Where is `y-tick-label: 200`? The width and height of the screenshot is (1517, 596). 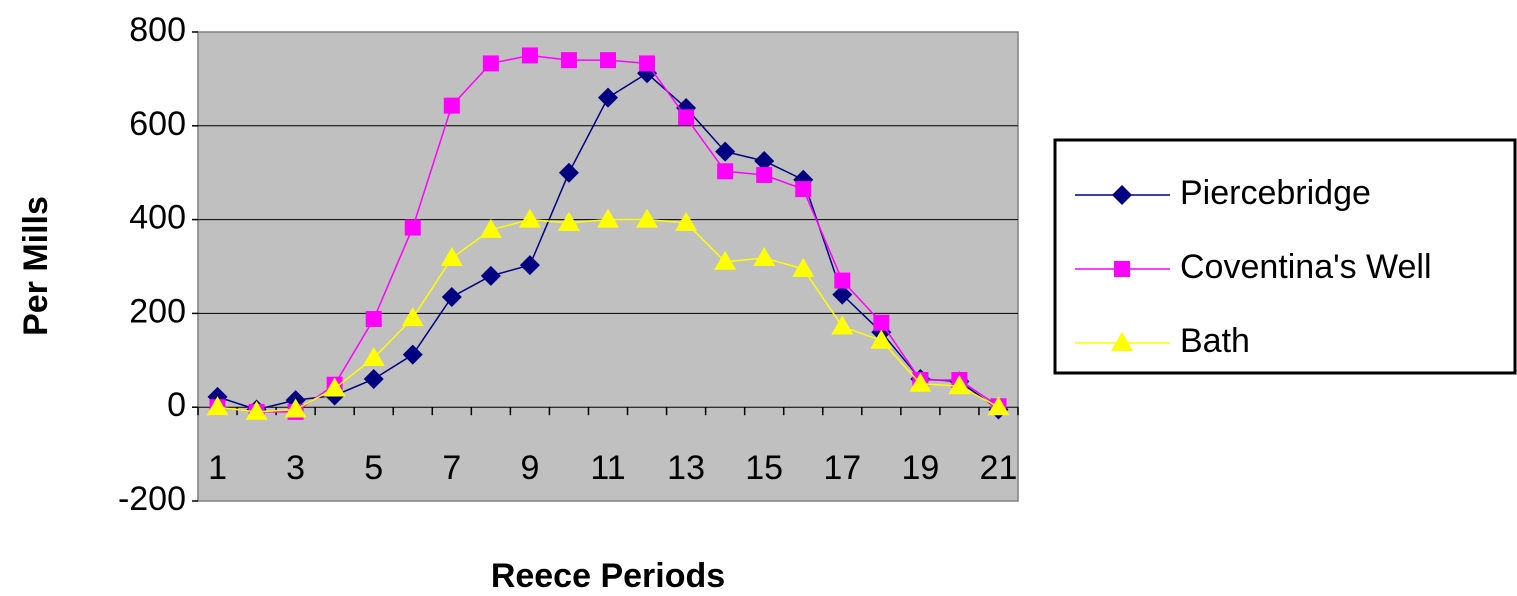 y-tick-label: 200 is located at coordinates (157, 311).